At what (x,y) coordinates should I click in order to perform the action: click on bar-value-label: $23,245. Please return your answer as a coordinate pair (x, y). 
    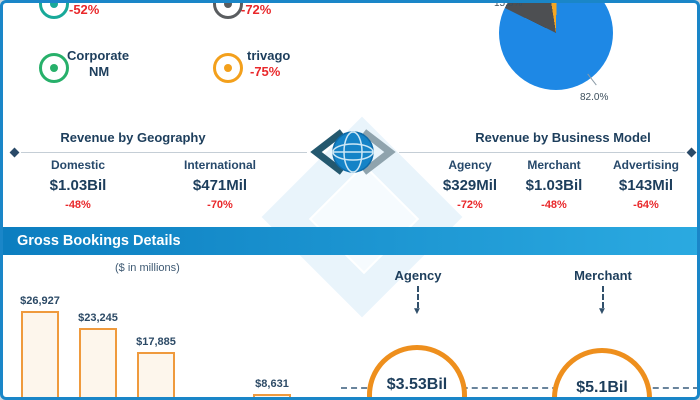
    Looking at the image, I should click on (98, 318).